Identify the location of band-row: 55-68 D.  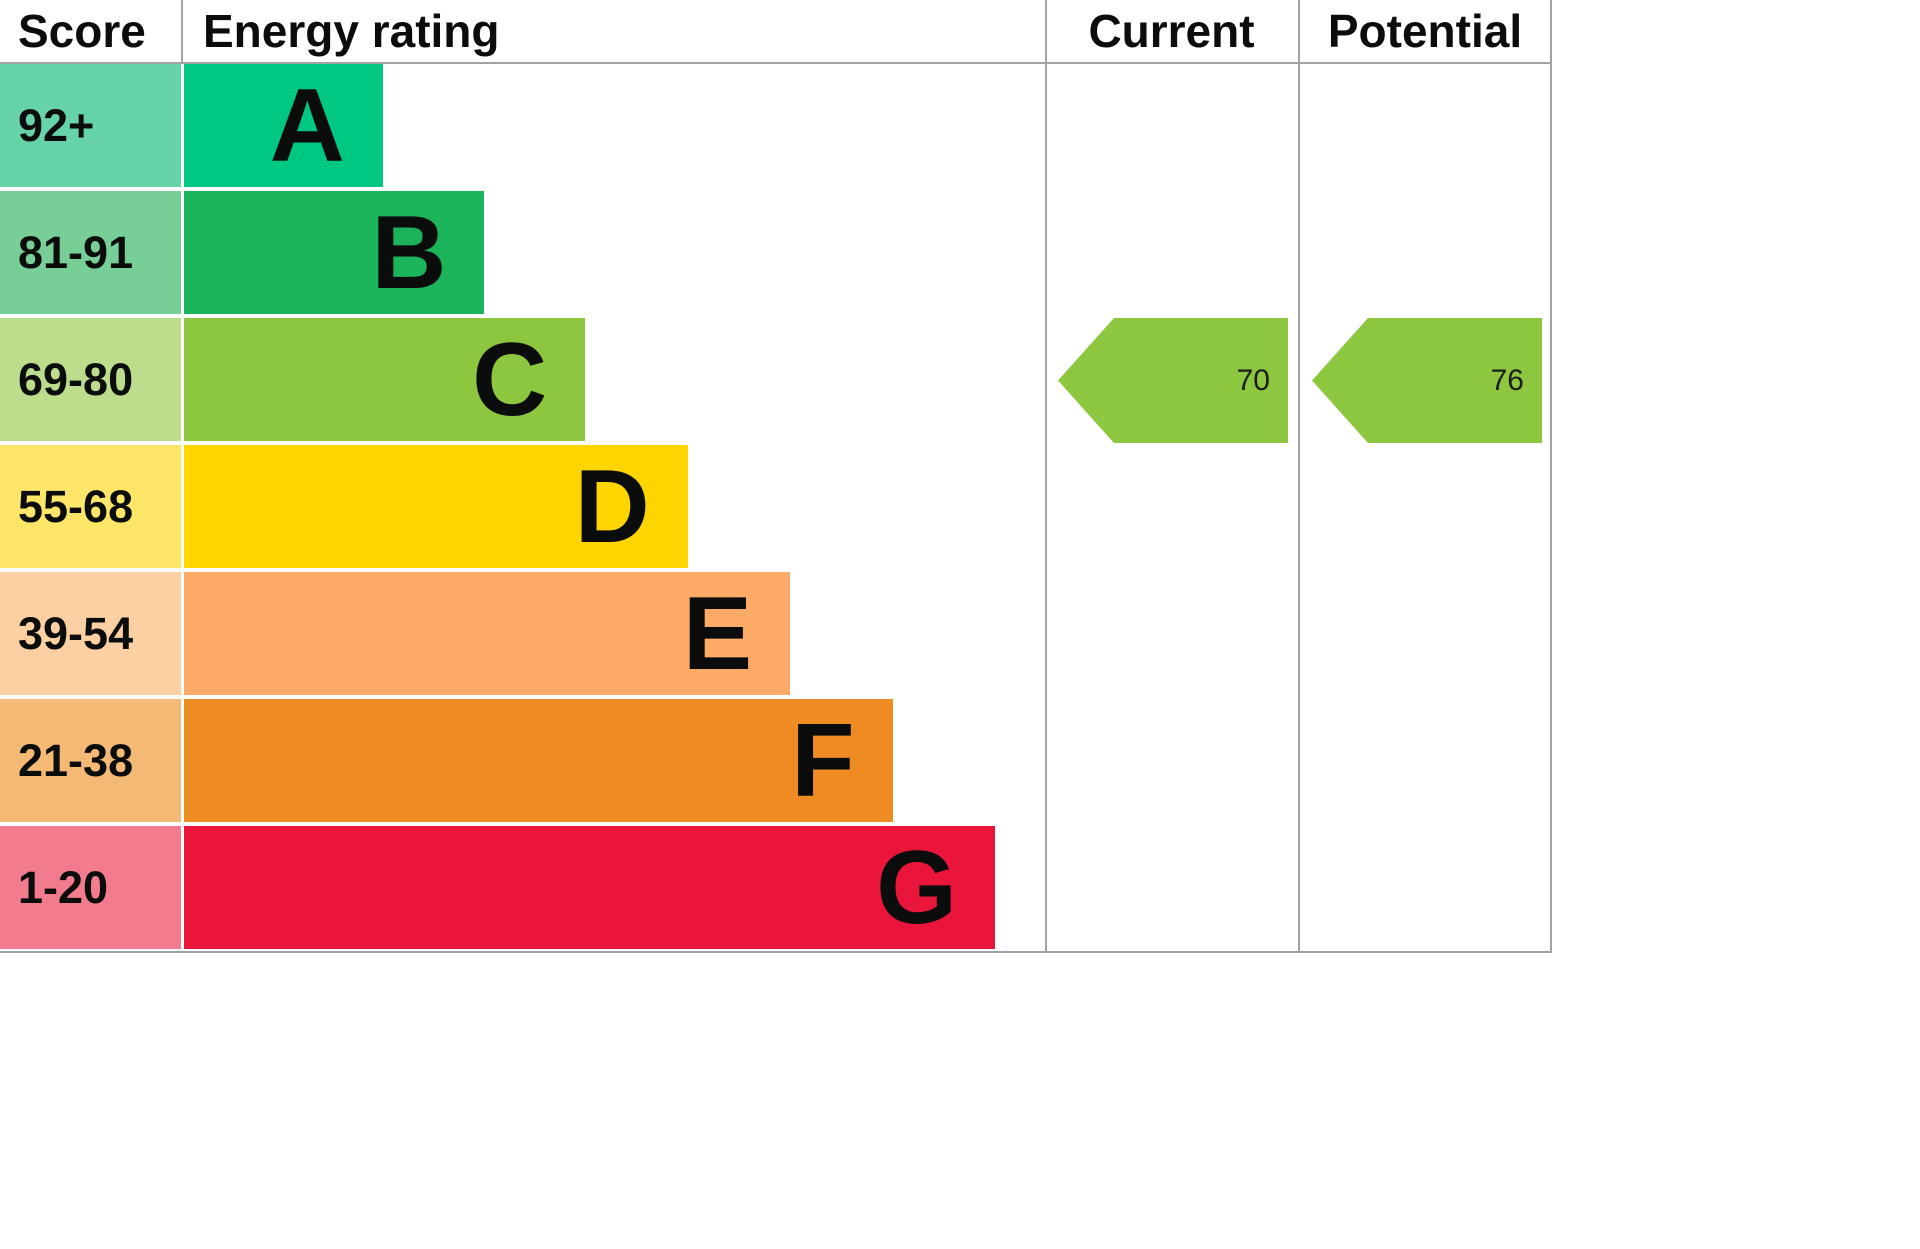
(522, 508).